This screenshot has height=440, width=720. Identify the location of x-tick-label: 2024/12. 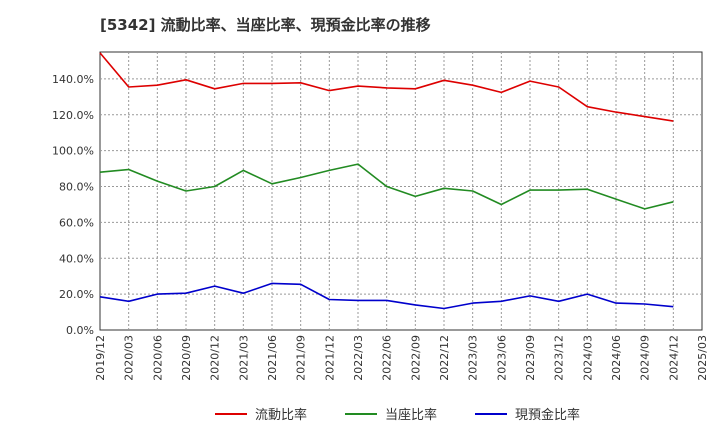
(673, 358).